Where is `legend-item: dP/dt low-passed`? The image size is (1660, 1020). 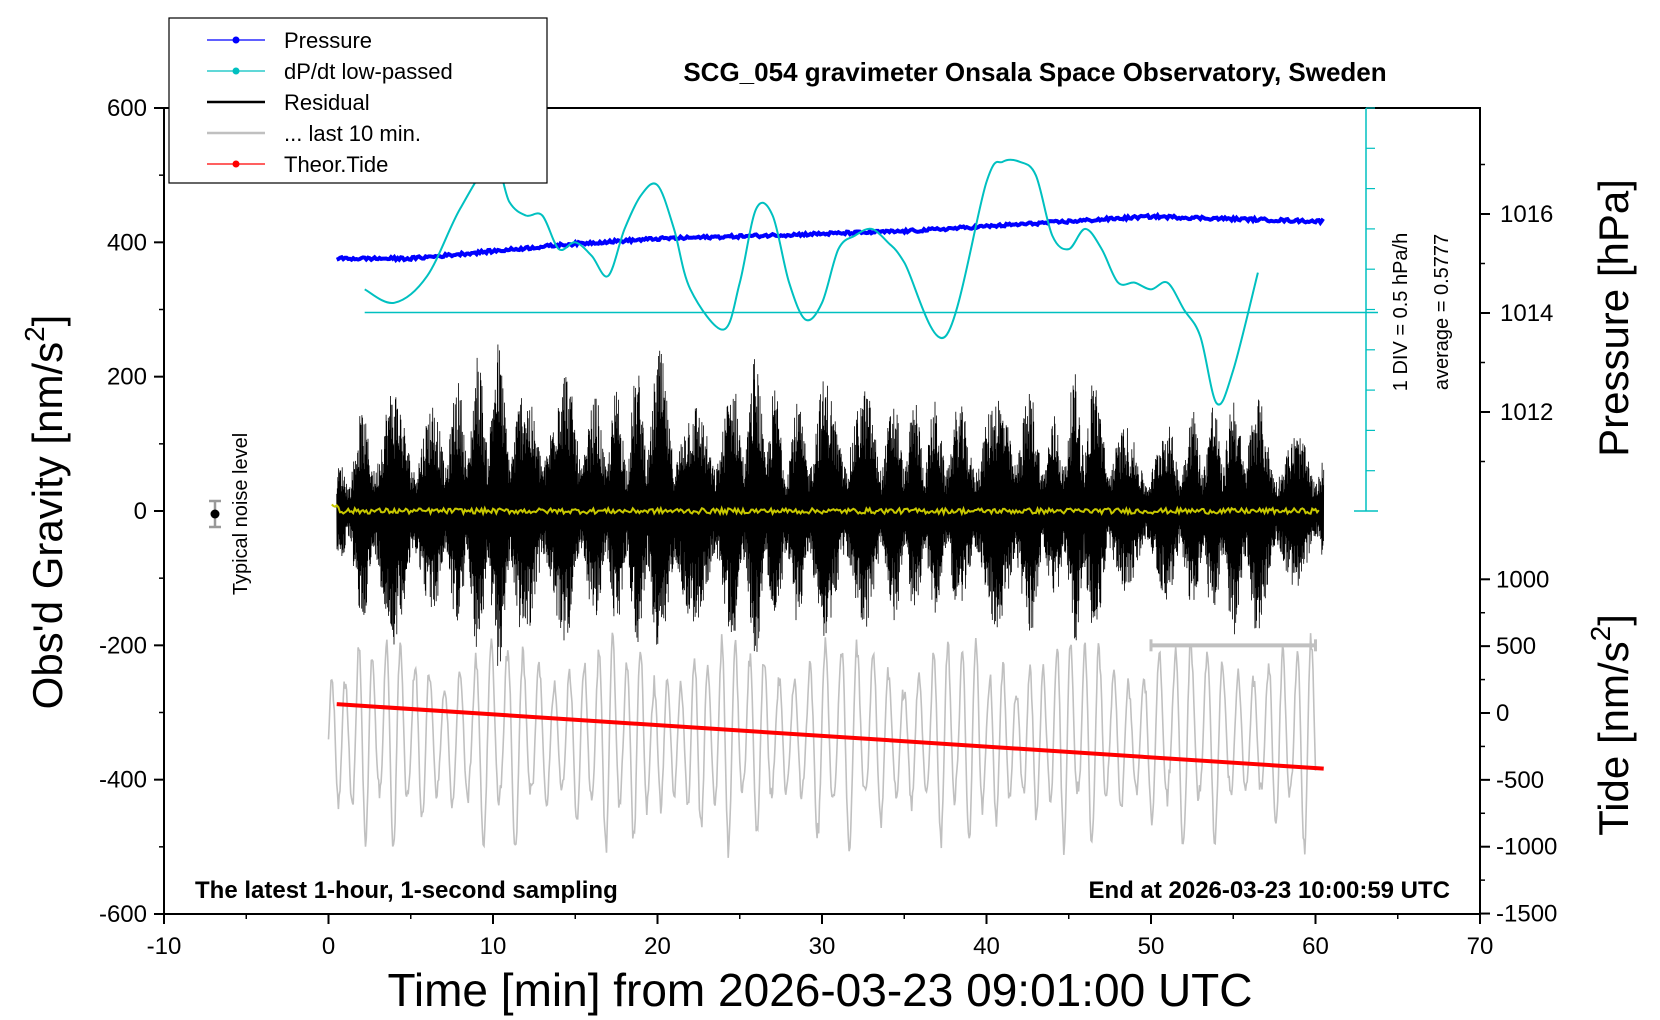
legend-item: dP/dt low-passed is located at coordinates (330, 71).